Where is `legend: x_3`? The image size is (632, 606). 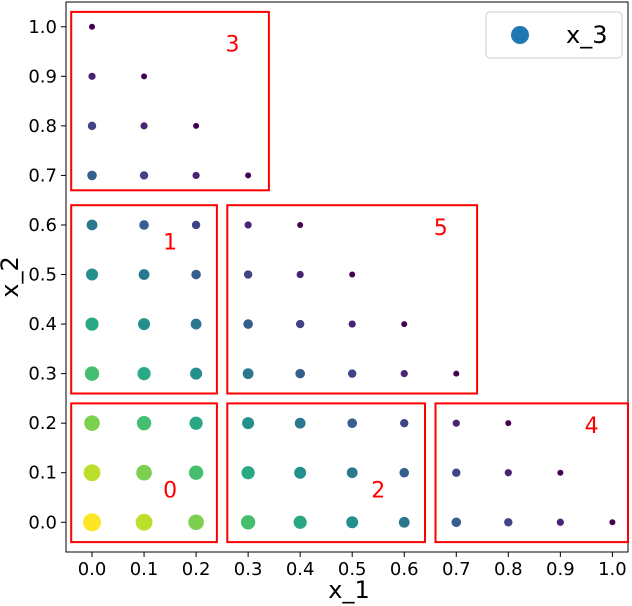
legend: x_3 is located at coordinates (554, 35).